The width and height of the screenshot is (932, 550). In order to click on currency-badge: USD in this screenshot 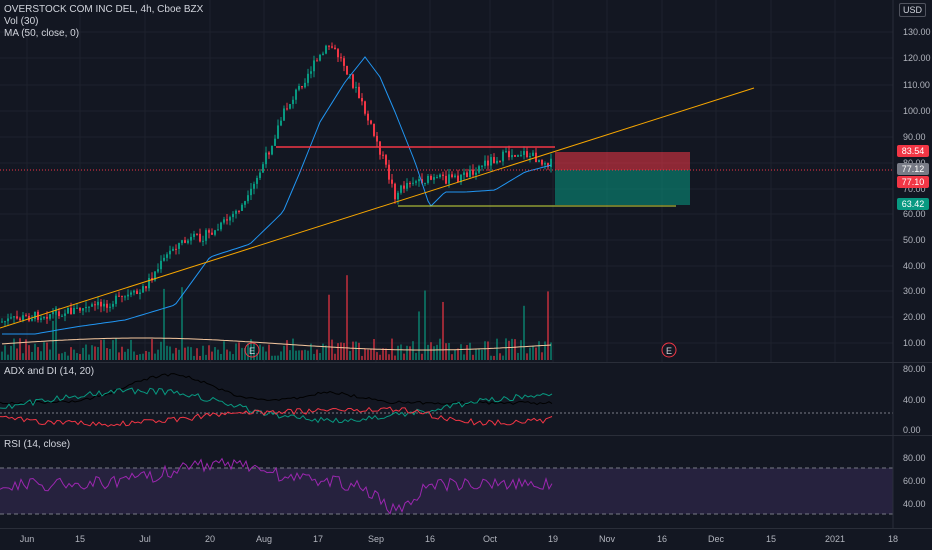, I will do `click(912, 10)`.